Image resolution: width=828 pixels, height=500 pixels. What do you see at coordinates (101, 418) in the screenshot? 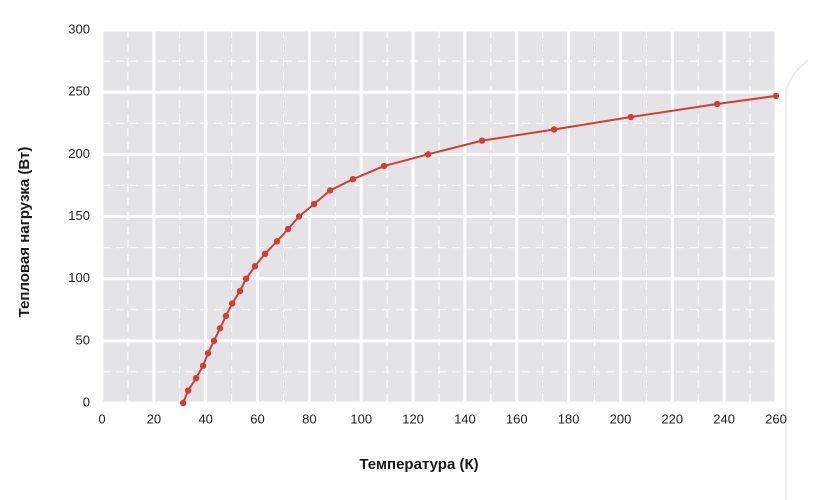
I see `x-tick-label: 0` at bounding box center [101, 418].